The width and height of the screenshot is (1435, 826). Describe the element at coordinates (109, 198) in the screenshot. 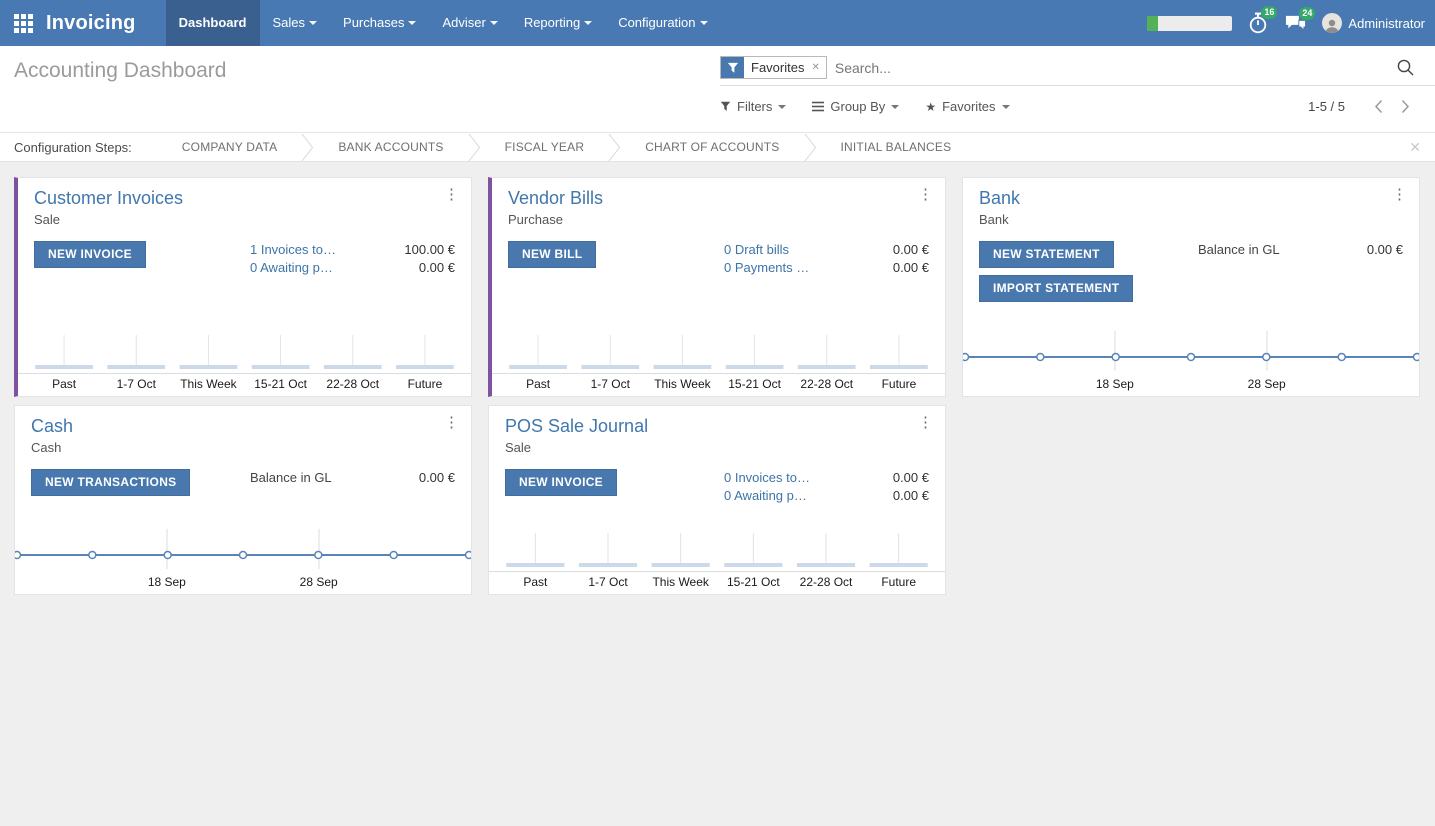

I see `card-title: Customer Invoices` at that location.